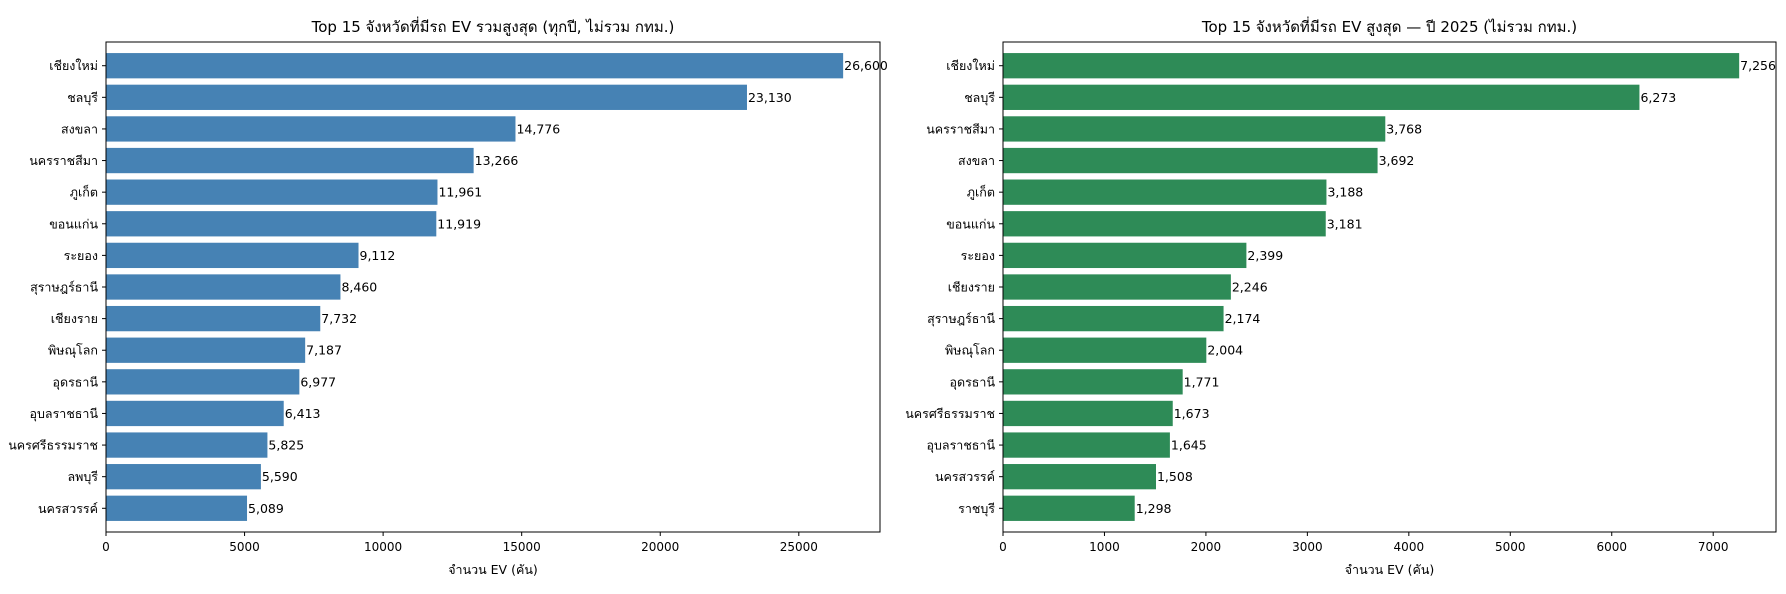 The image size is (1786, 594). I want to click on data-label: 1,673, so click(1192, 413).